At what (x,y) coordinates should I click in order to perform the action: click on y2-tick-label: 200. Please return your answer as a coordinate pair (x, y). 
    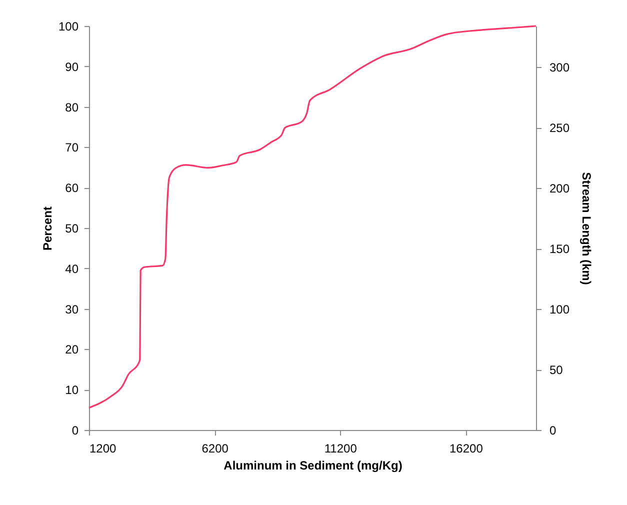
    Looking at the image, I should click on (560, 189).